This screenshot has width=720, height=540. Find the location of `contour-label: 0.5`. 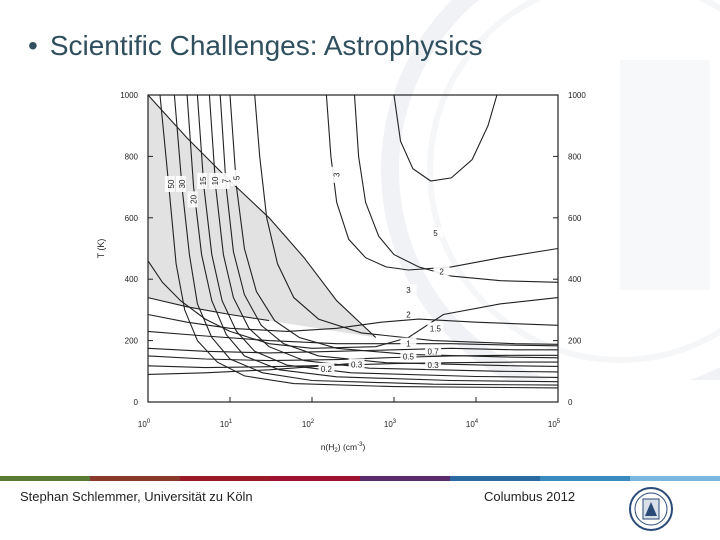

contour-label: 0.5 is located at coordinates (409, 357).